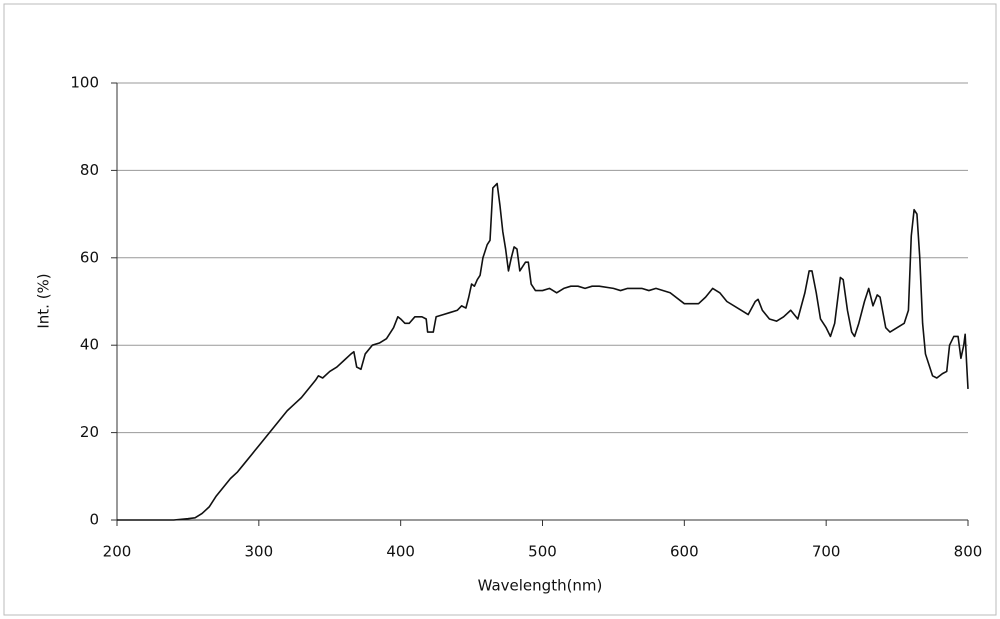 The width and height of the screenshot is (1000, 619). Describe the element at coordinates (117, 552) in the screenshot. I see `x-tick-label: 200` at that location.